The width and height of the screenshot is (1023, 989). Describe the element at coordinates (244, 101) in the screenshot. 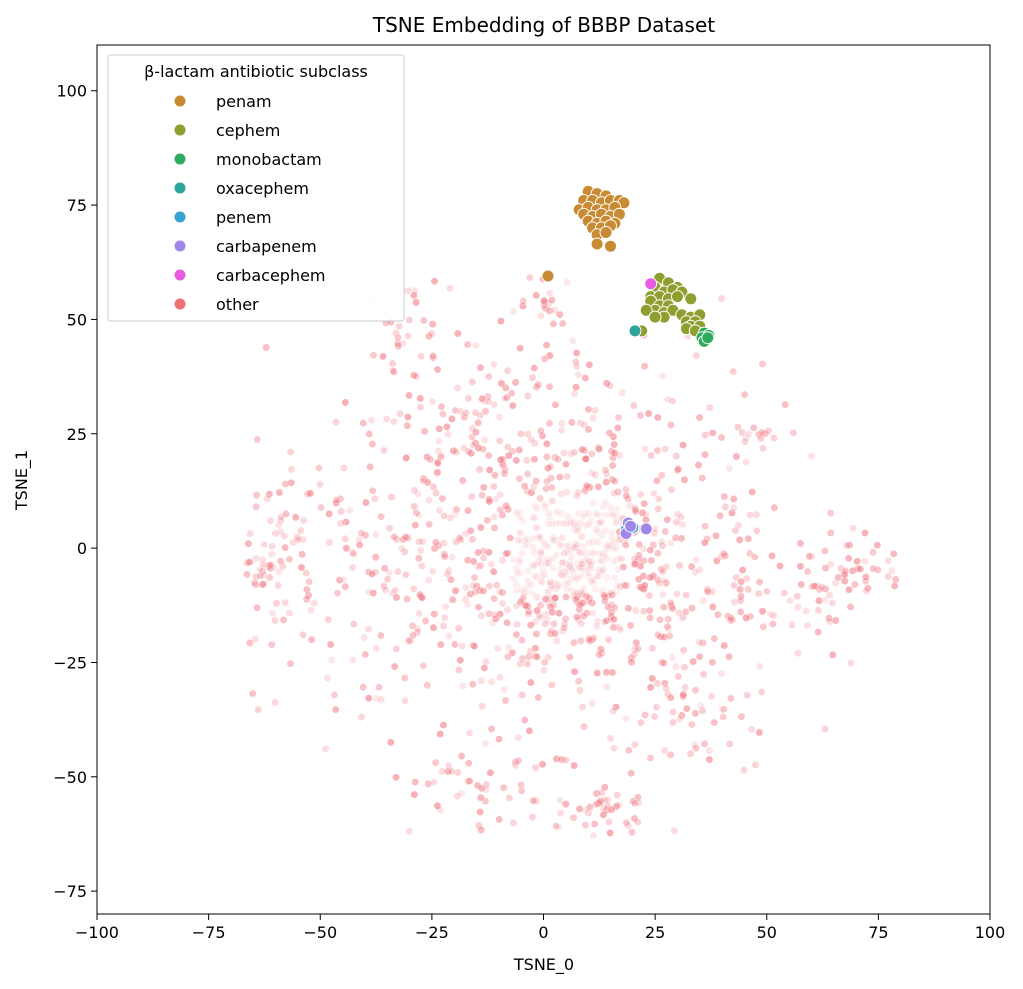

I see `legend-label-penam: penam` at that location.